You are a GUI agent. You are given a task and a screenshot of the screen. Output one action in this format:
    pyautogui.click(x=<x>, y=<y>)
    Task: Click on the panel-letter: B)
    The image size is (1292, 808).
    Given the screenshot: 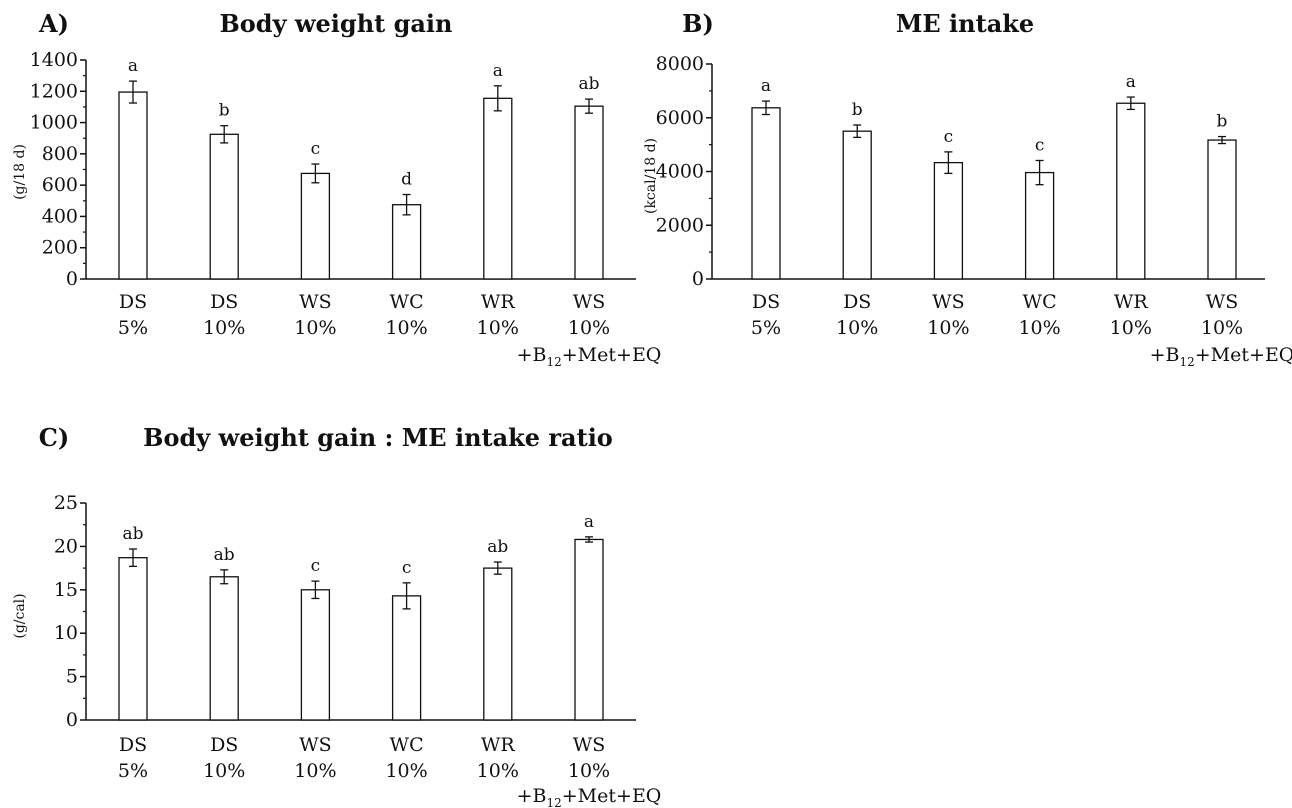 What is the action you would take?
    pyautogui.click(x=698, y=23)
    